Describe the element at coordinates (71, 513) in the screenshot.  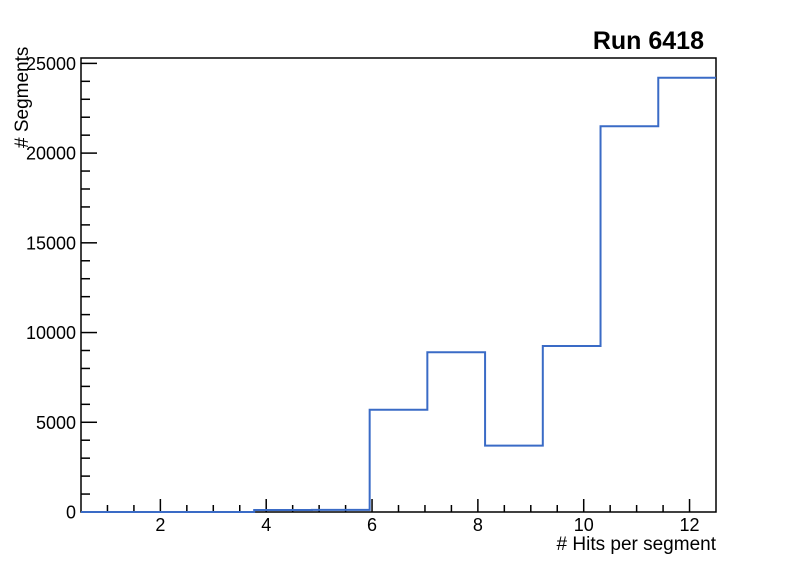
I see `y-tick-label: 0` at that location.